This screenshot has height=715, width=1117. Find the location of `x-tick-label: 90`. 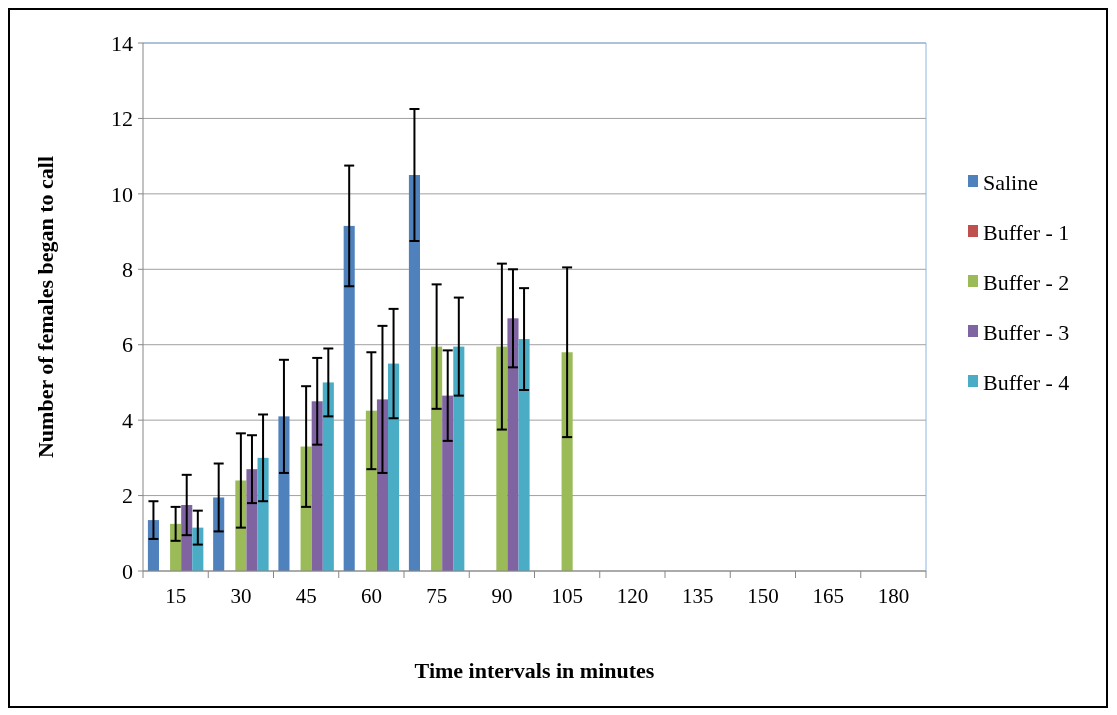

x-tick-label: 90 is located at coordinates (502, 596).